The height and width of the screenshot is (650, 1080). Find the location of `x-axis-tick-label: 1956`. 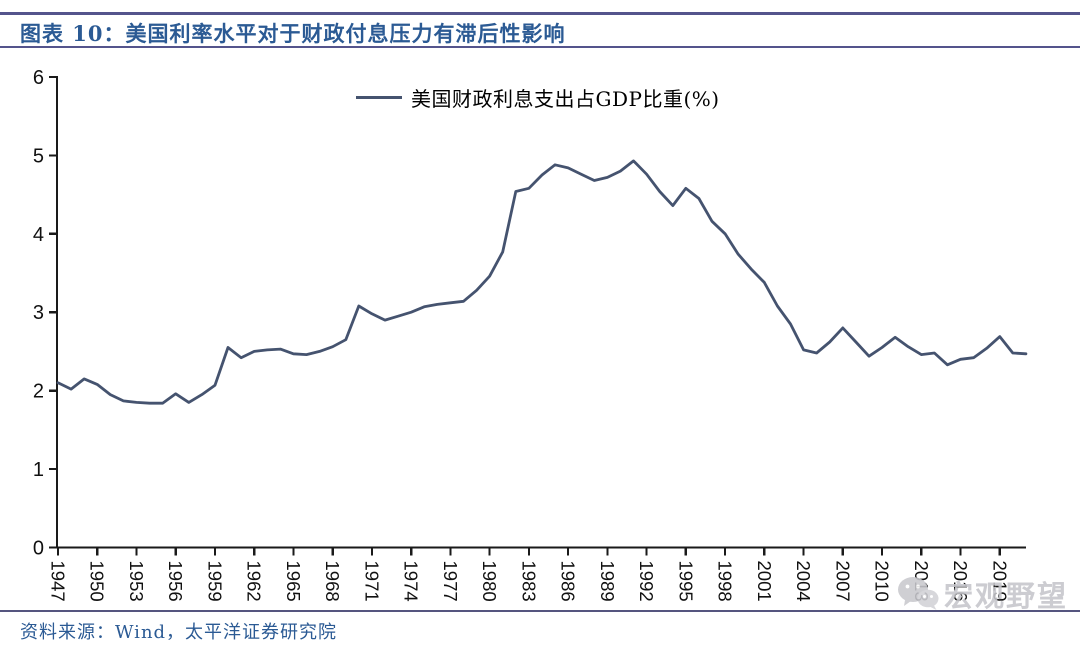

x-axis-tick-label: 1956 is located at coordinates (175, 581).